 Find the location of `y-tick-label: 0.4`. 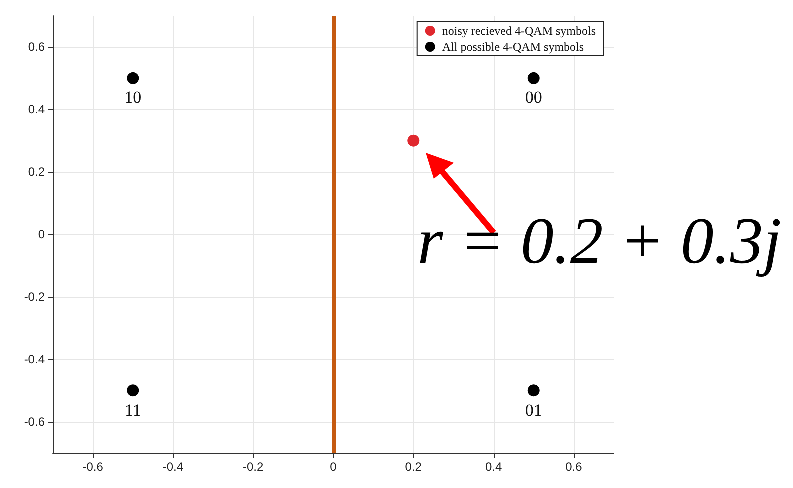

y-tick-label: 0.4 is located at coordinates (37, 109).